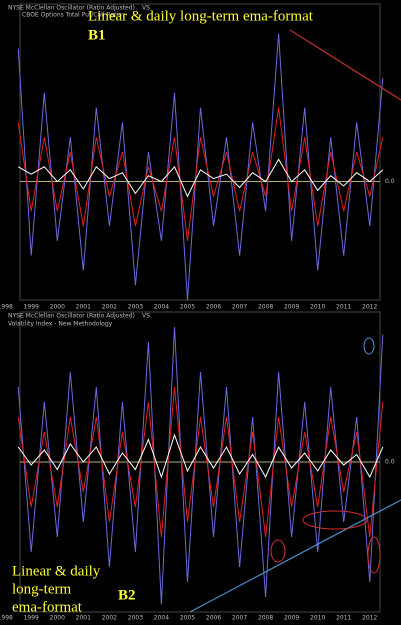 The width and height of the screenshot is (401, 625). I want to click on annotation: Linear & daily, so click(56, 571).